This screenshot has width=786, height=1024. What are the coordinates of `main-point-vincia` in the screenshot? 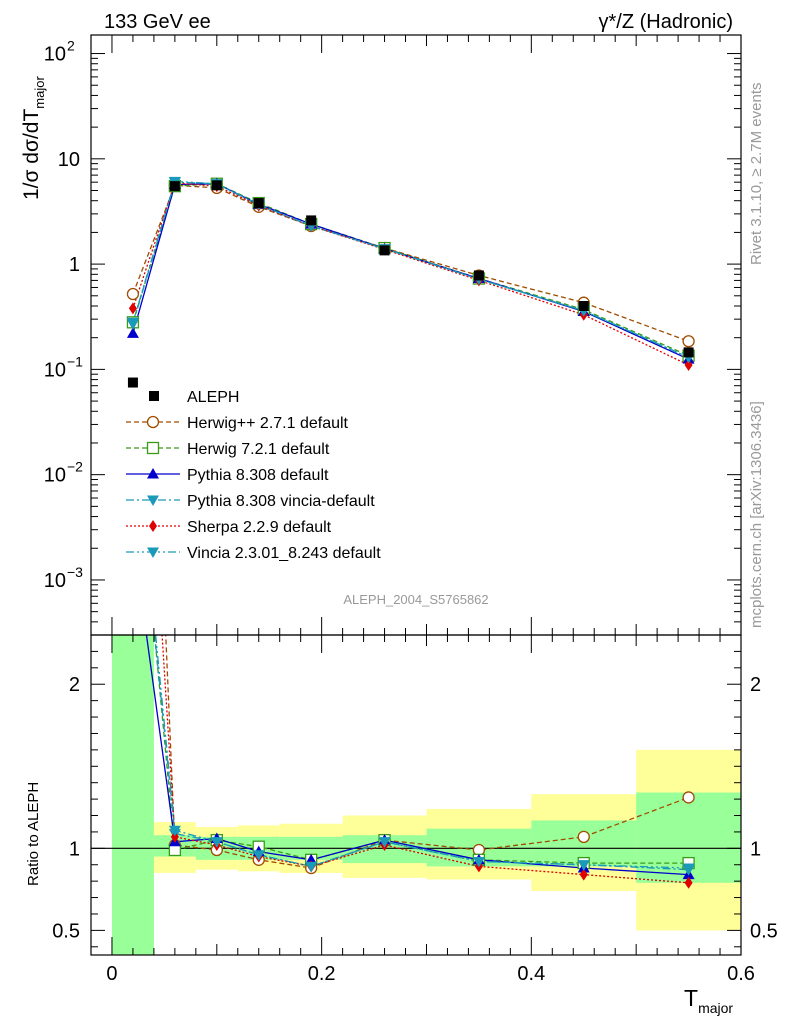 It's located at (132, 323).